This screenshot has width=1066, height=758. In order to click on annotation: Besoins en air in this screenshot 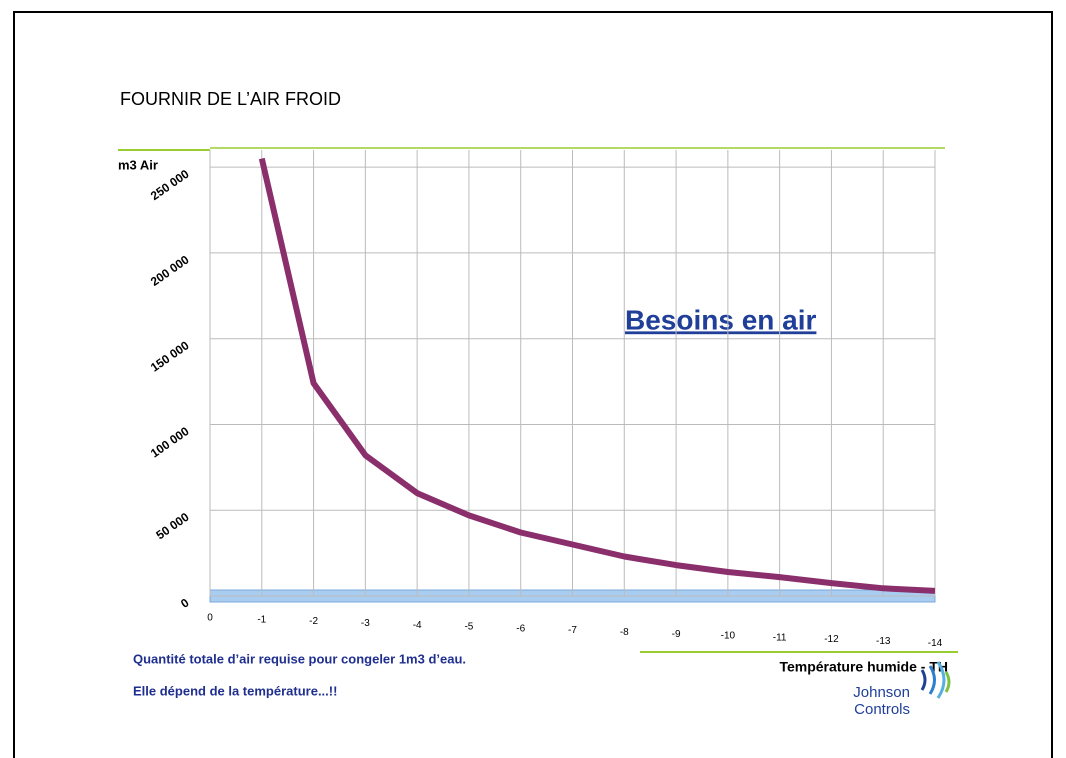, I will do `click(721, 319)`.